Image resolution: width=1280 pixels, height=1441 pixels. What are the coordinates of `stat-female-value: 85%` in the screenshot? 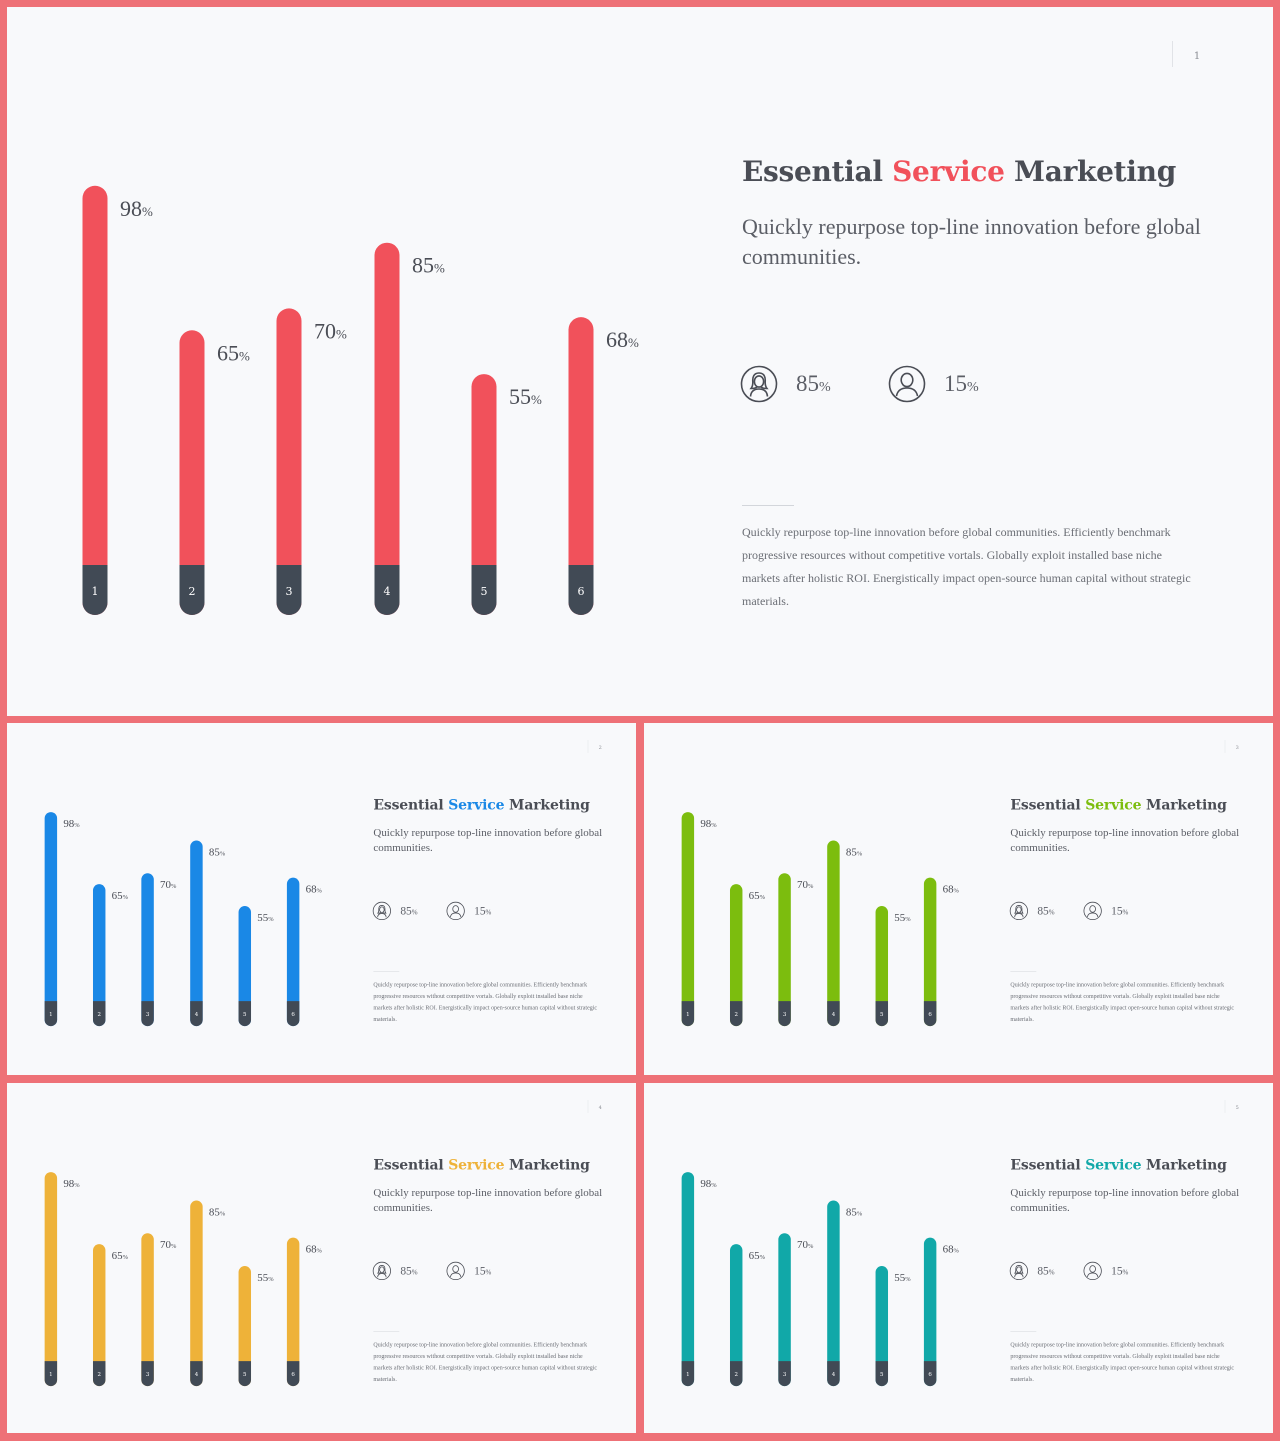 It's located at (1045, 1270).